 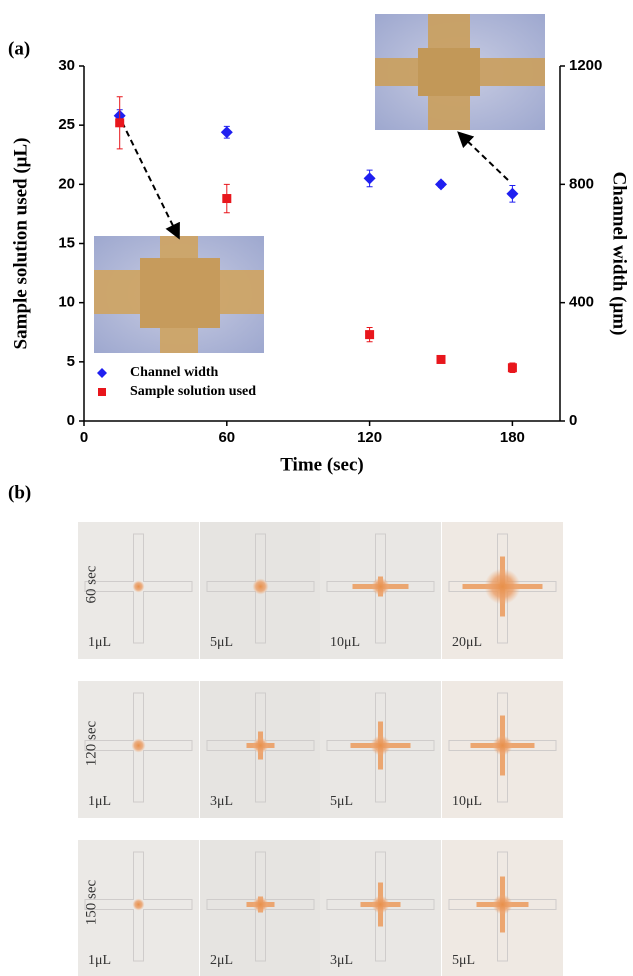 What do you see at coordinates (19, 48) in the screenshot?
I see `panel-label: (a)` at bounding box center [19, 48].